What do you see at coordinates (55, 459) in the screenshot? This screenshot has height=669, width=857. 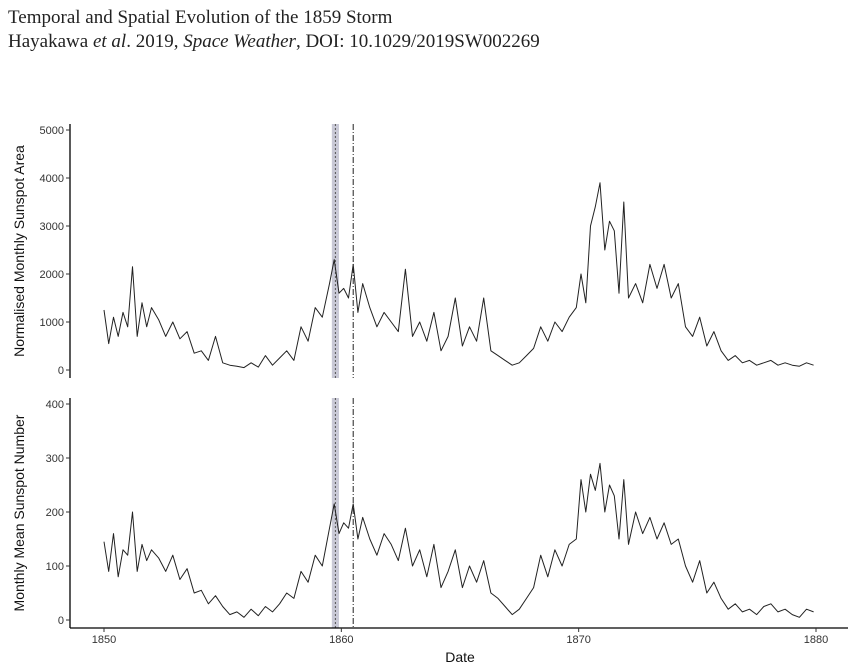 I see `y-tick-label: 300` at bounding box center [55, 459].